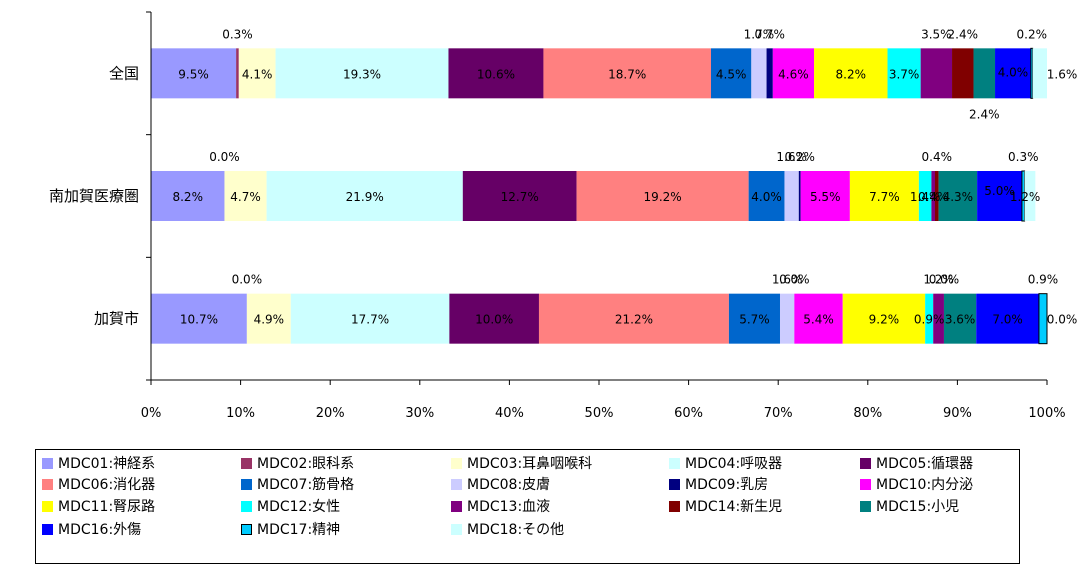 The height and width of the screenshot is (565, 1080). Describe the element at coordinates (1046, 413) in the screenshot. I see `x-tick-label: 100%` at that location.